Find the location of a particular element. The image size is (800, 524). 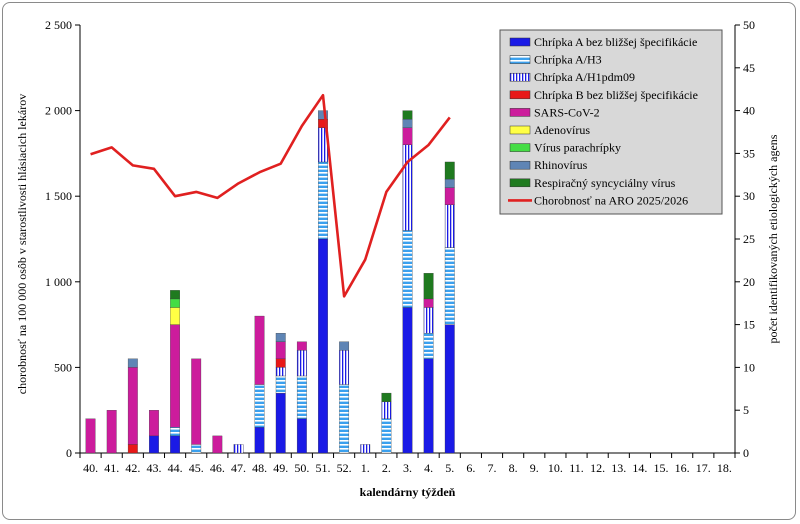

x-tick-label: 18. is located at coordinates (724, 468).